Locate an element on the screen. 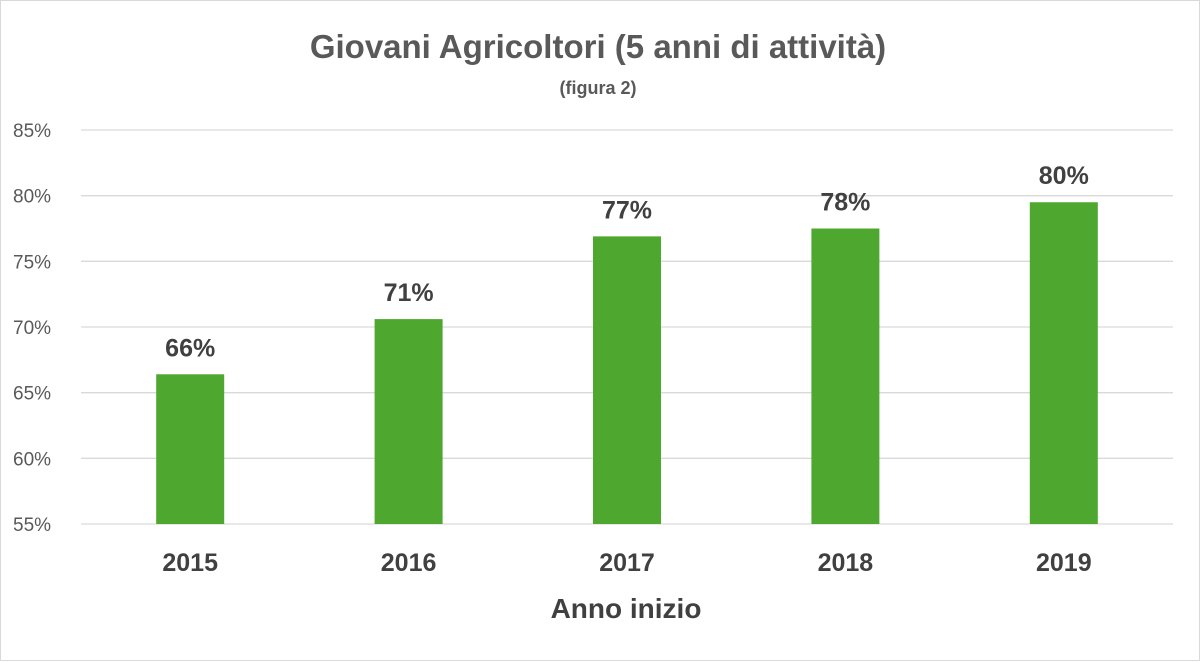 This screenshot has height=662, width=1200. y-axis-ticks: 55% 60% 65% 70% 75% 80% 85% is located at coordinates (32, 328).